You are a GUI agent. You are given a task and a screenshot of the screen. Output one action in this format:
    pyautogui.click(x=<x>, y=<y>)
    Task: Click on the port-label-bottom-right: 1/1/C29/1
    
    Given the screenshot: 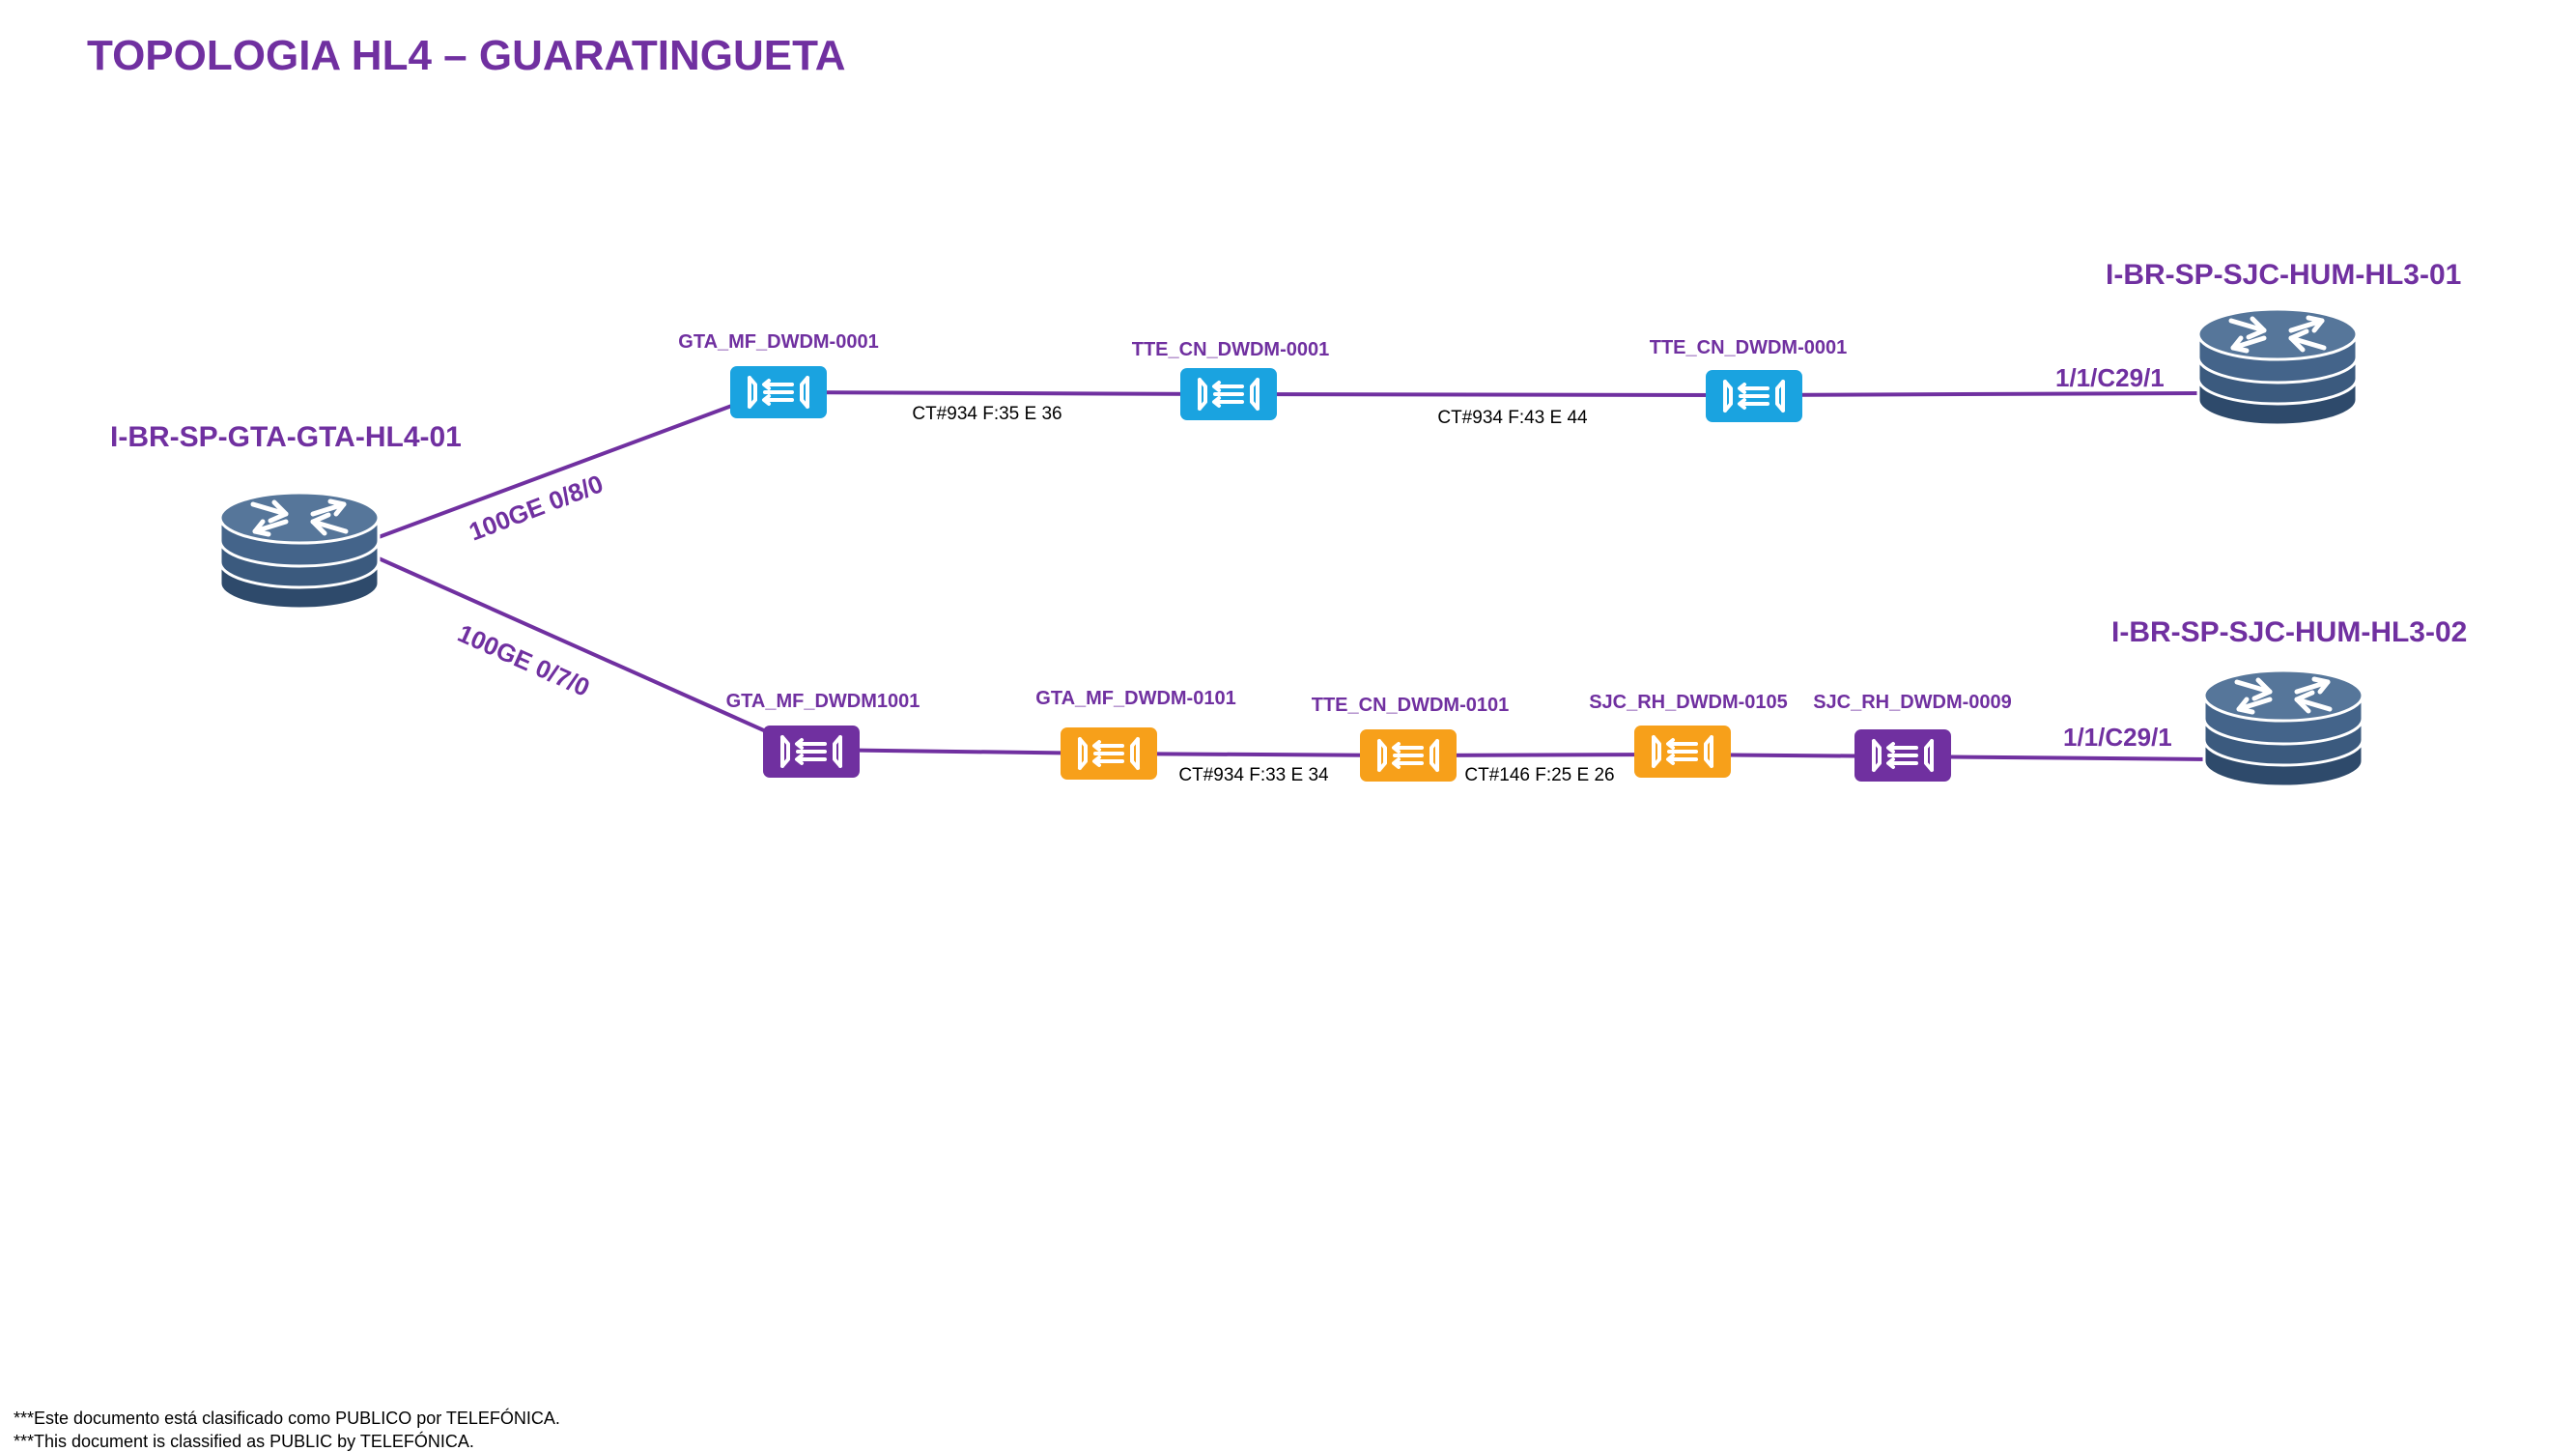 What is the action you would take?
    pyautogui.click(x=2117, y=737)
    